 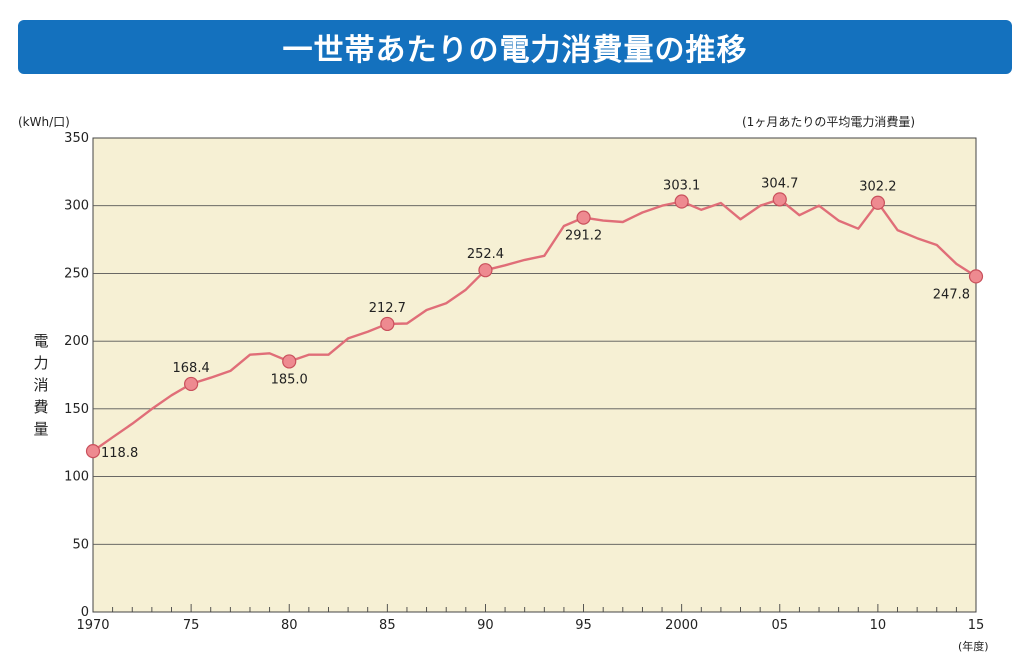 What do you see at coordinates (289, 625) in the screenshot?
I see `x-tick-label: 80` at bounding box center [289, 625].